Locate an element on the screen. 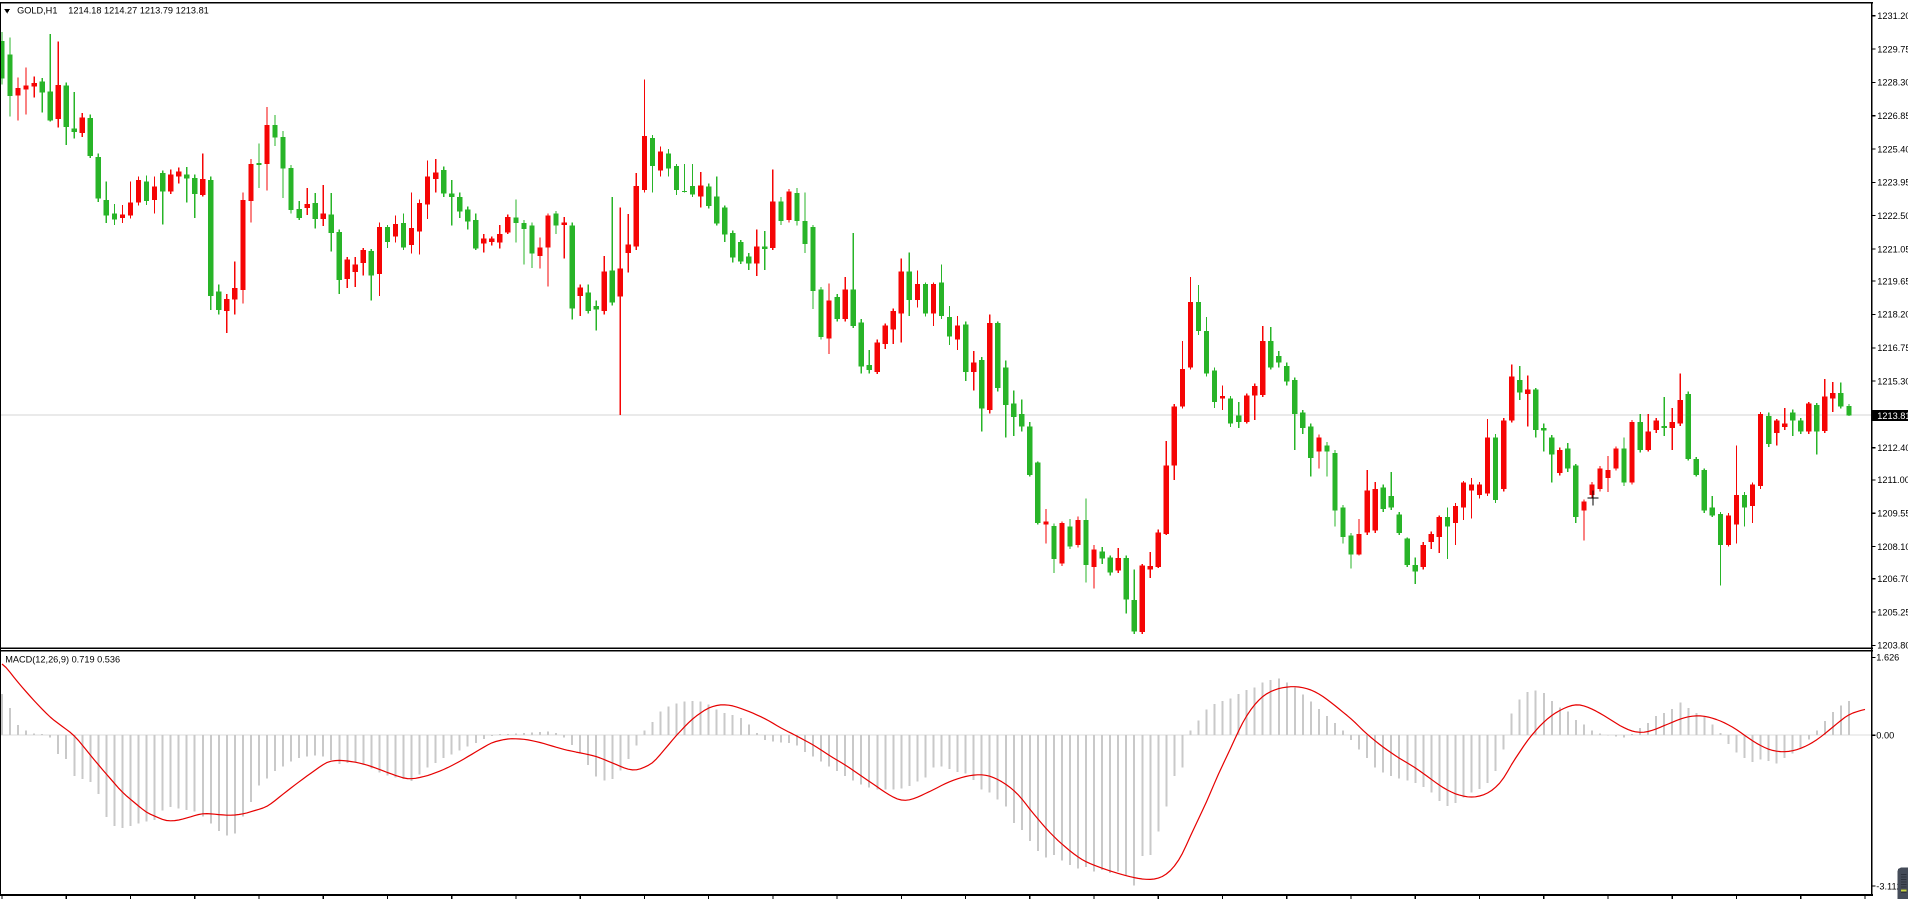 This screenshot has width=1908, height=899. svg-text: MACD(12,26,9) 0.719 0.536 is located at coordinates (62, 660).